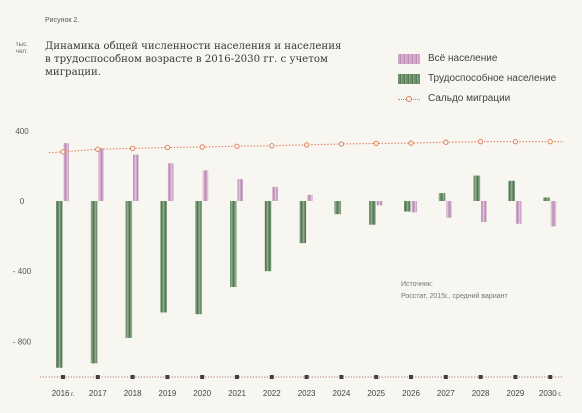 This screenshot has width=582, height=413. What do you see at coordinates (516, 393) in the screenshot?
I see `x-tick-label: 2029` at bounding box center [516, 393].